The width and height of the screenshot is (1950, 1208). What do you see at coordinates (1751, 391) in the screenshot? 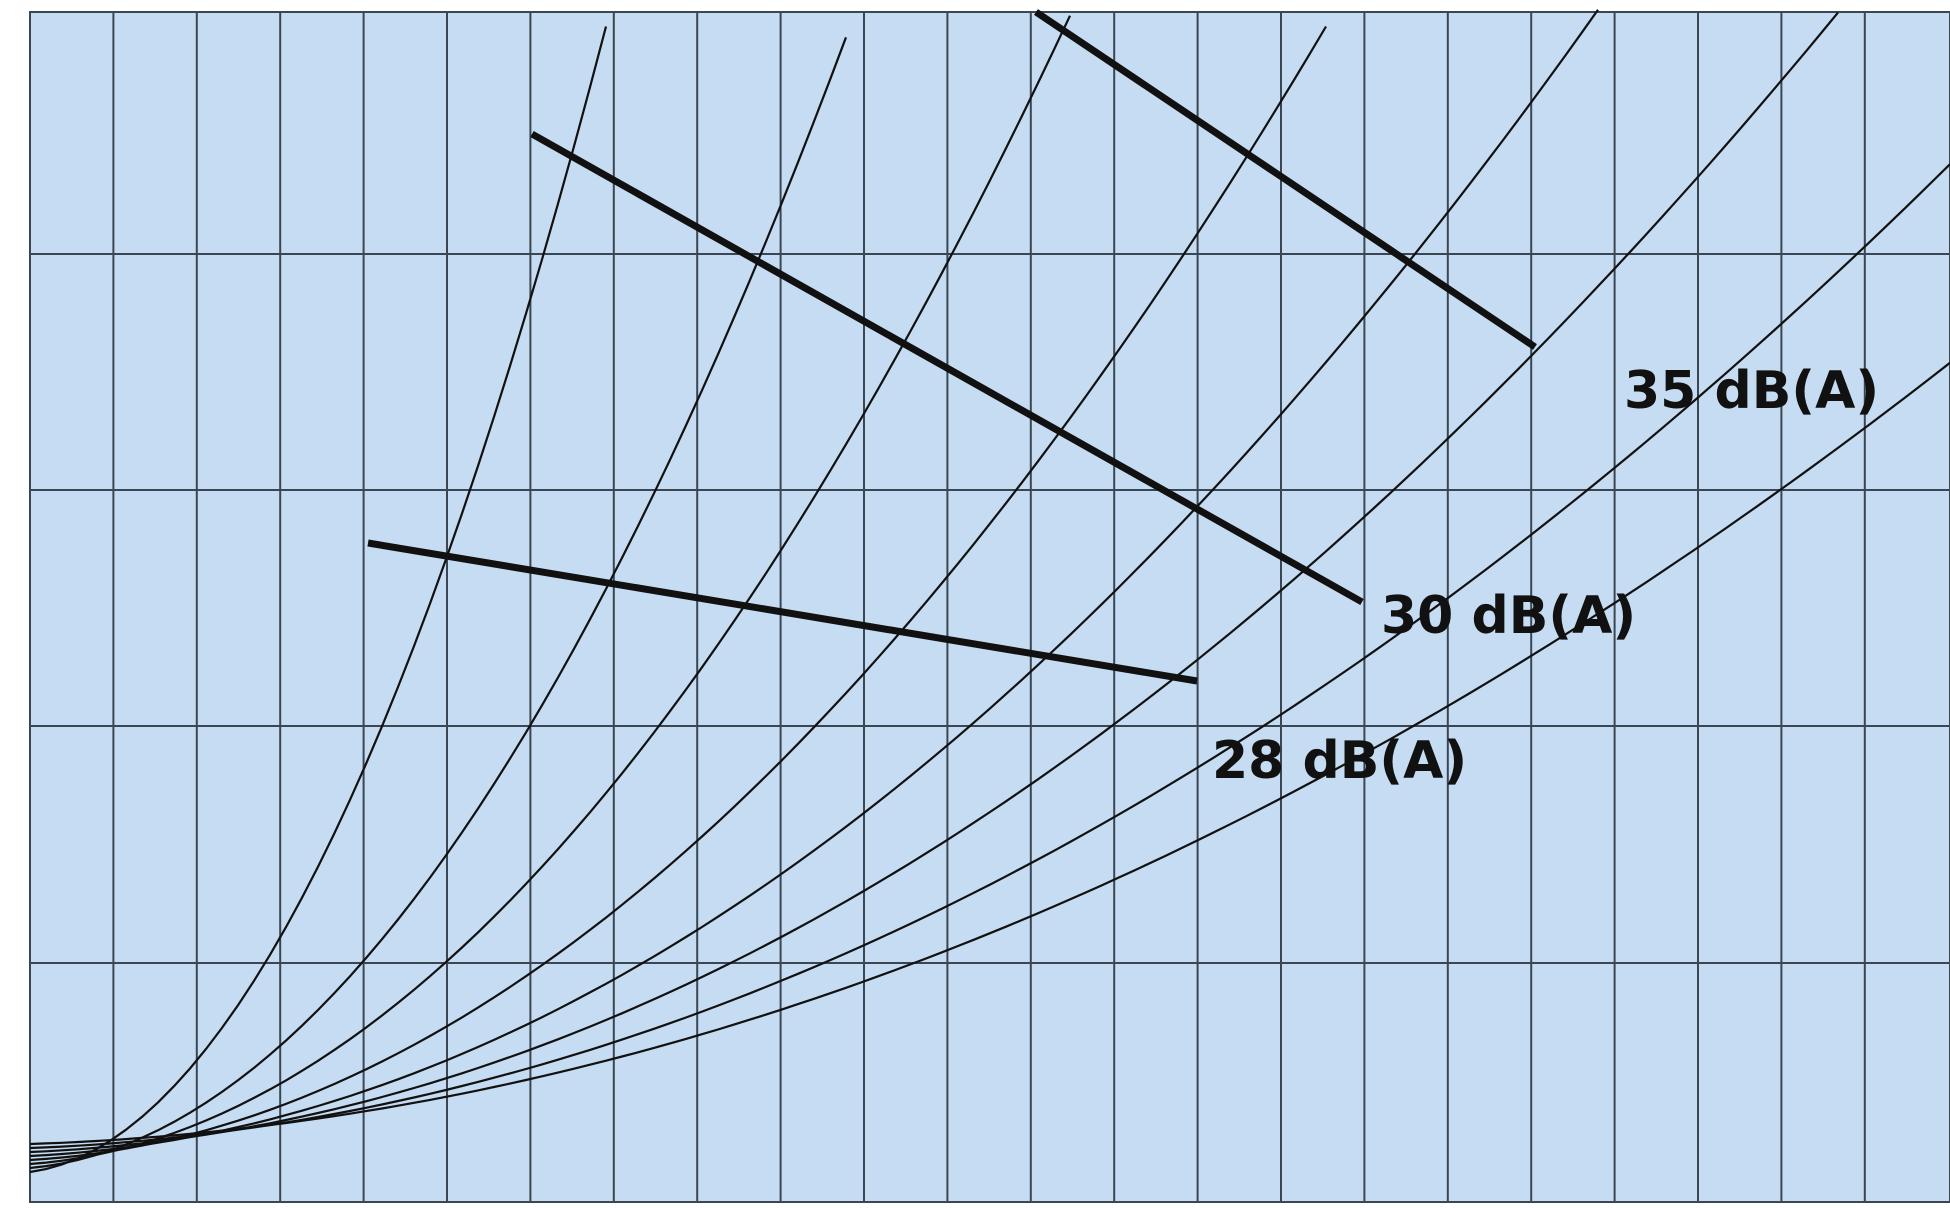
I see `noise-label-35: 35 dB(A)` at bounding box center [1751, 391].